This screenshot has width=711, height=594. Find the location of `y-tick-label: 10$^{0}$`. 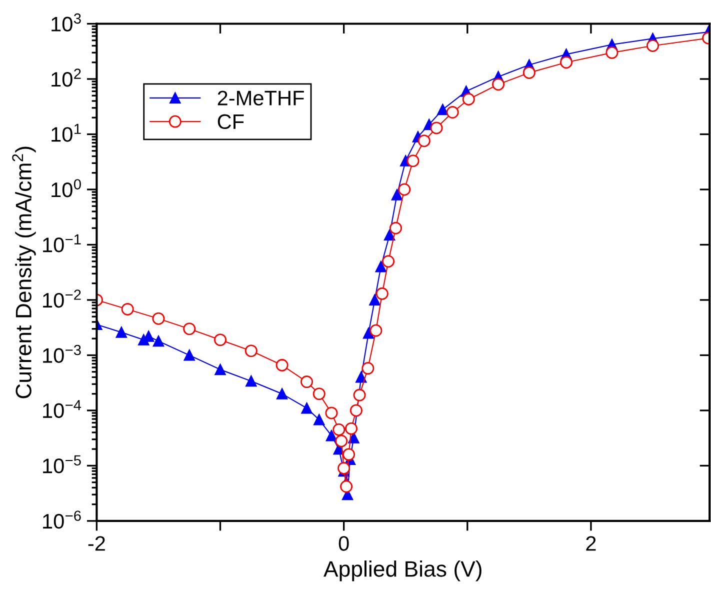

y-tick-label: 10$^{0}$ is located at coordinates (66, 188).